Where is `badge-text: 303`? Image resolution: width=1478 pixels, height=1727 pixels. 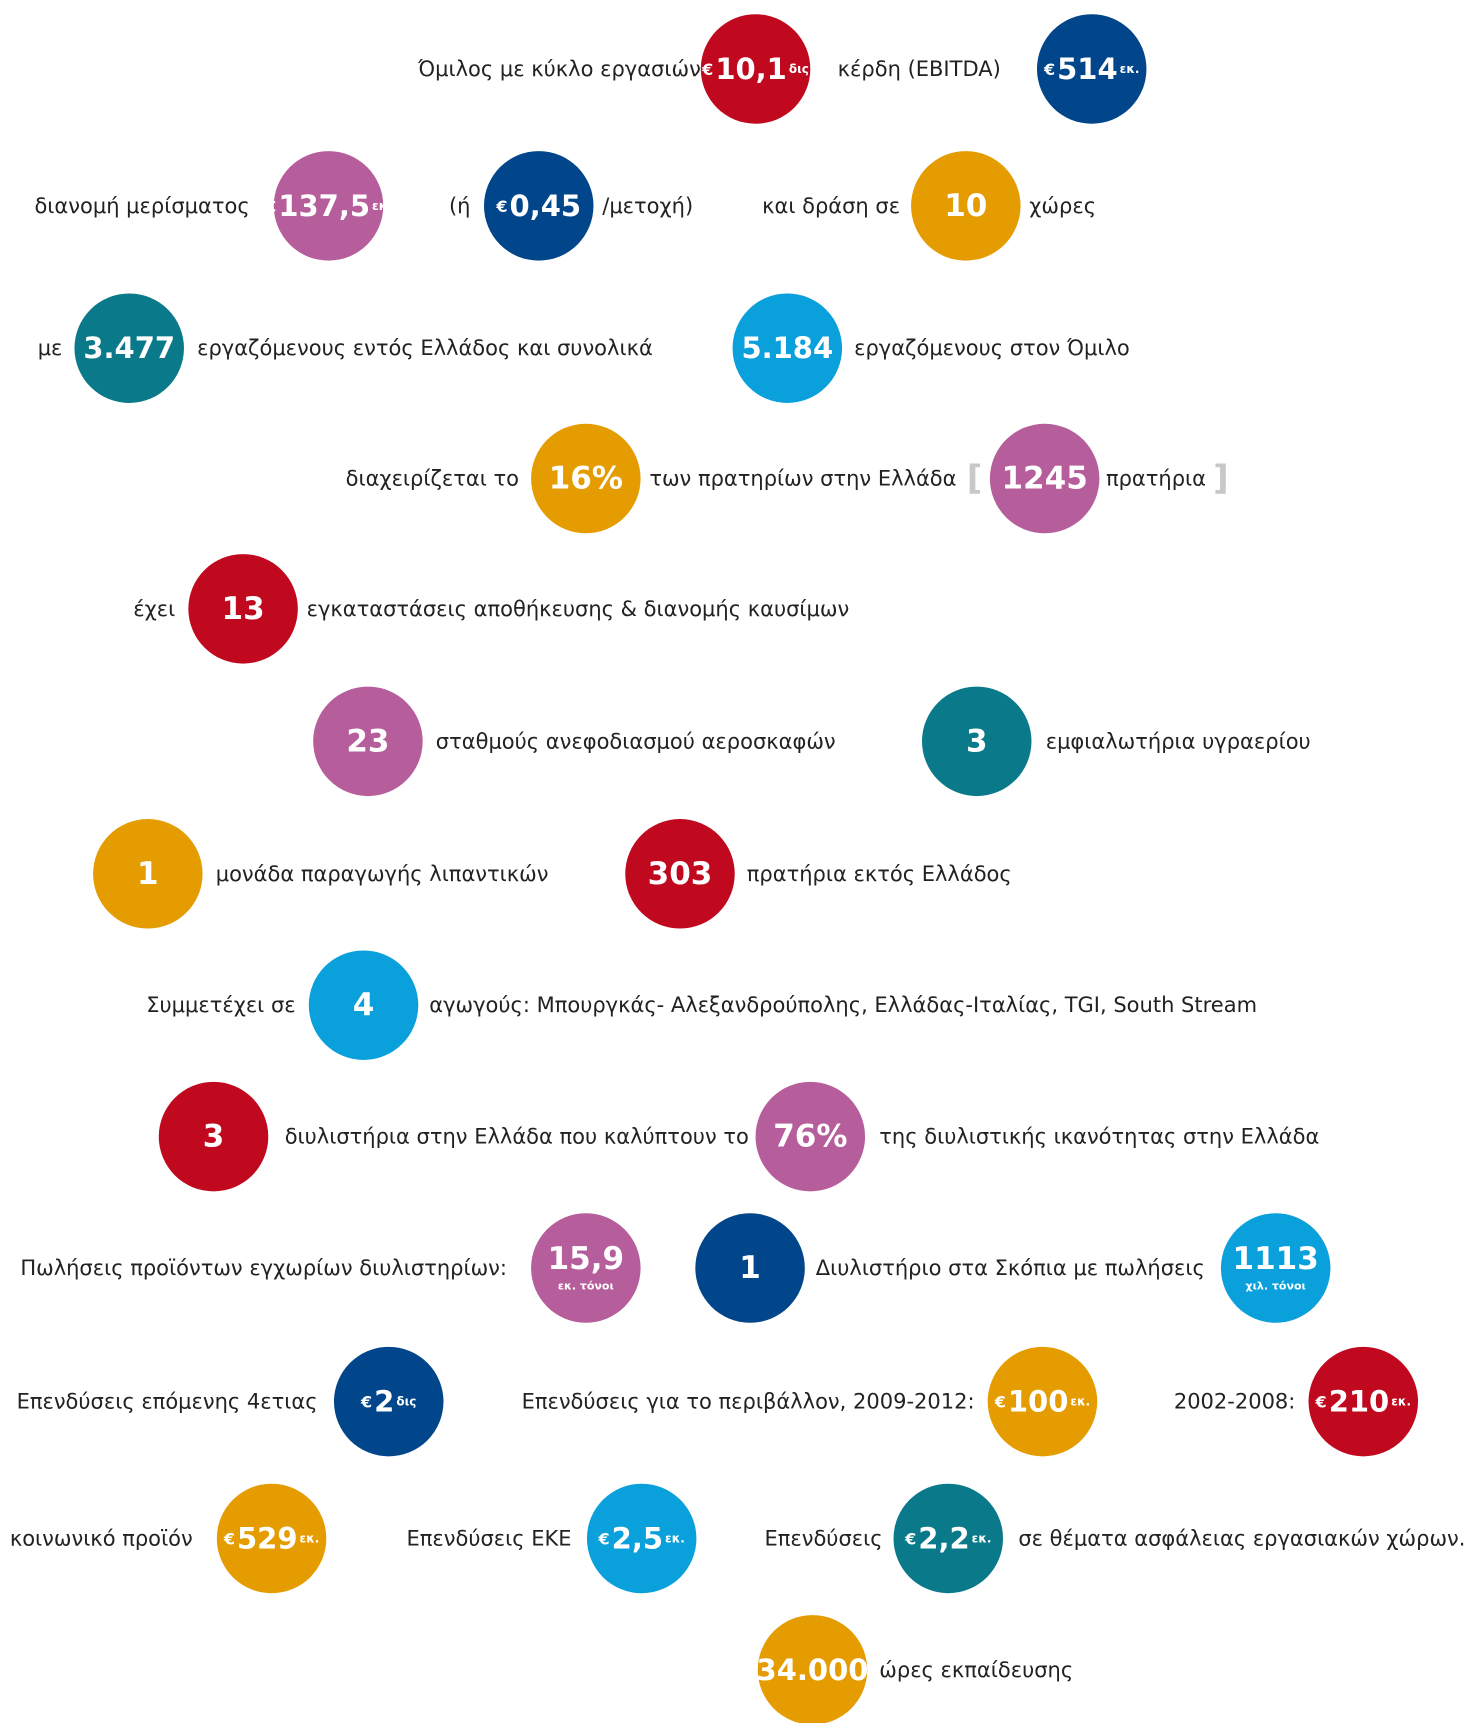
badge-text: 303 is located at coordinates (680, 874).